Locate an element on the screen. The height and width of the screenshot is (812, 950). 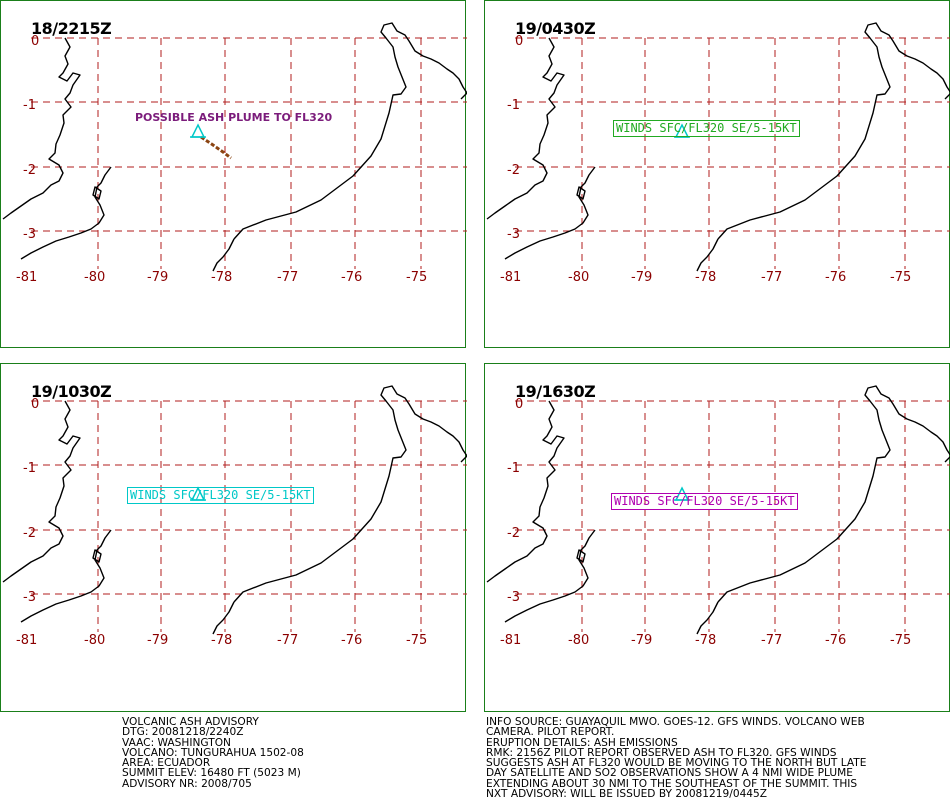
plume-label: POSSIBLE ASH PLUME TO FL320 is located at coordinates (234, 117).